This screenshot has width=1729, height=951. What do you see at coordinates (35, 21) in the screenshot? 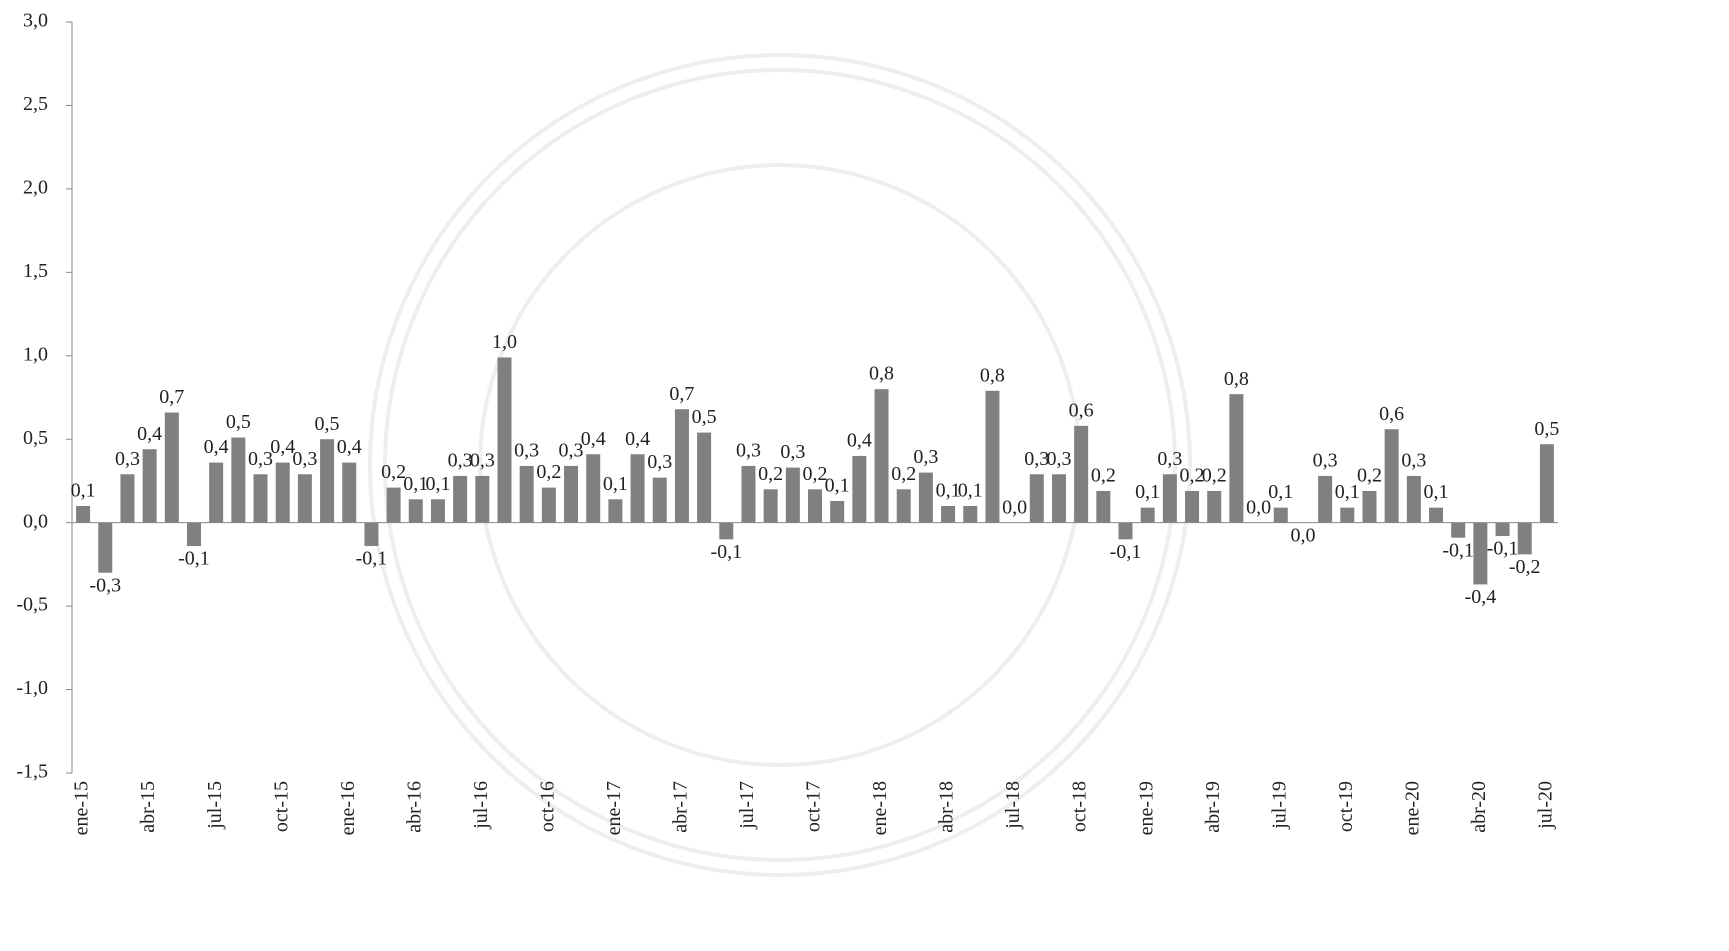
I see `y-tick-label: 3,0` at bounding box center [35, 21].